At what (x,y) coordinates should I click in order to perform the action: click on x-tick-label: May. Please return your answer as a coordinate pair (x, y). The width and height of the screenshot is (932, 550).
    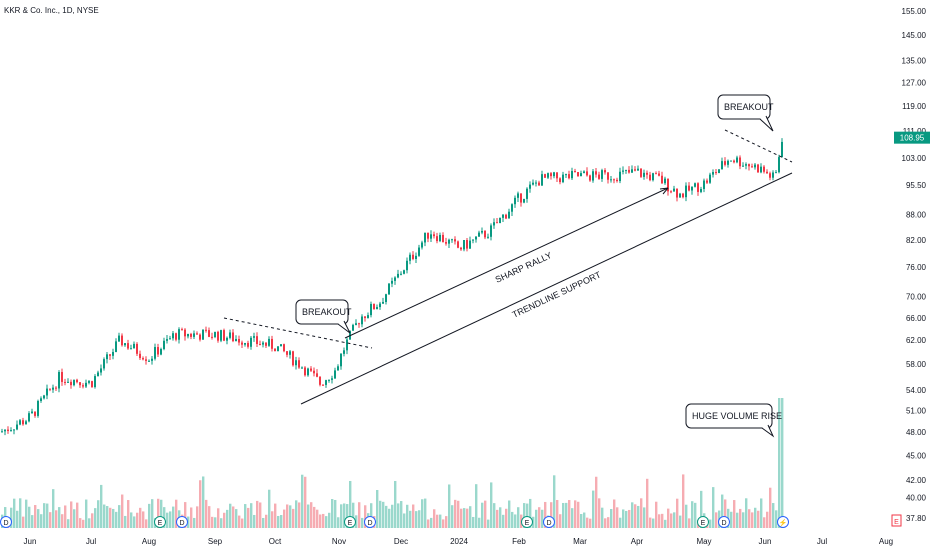
    Looking at the image, I should click on (703, 541).